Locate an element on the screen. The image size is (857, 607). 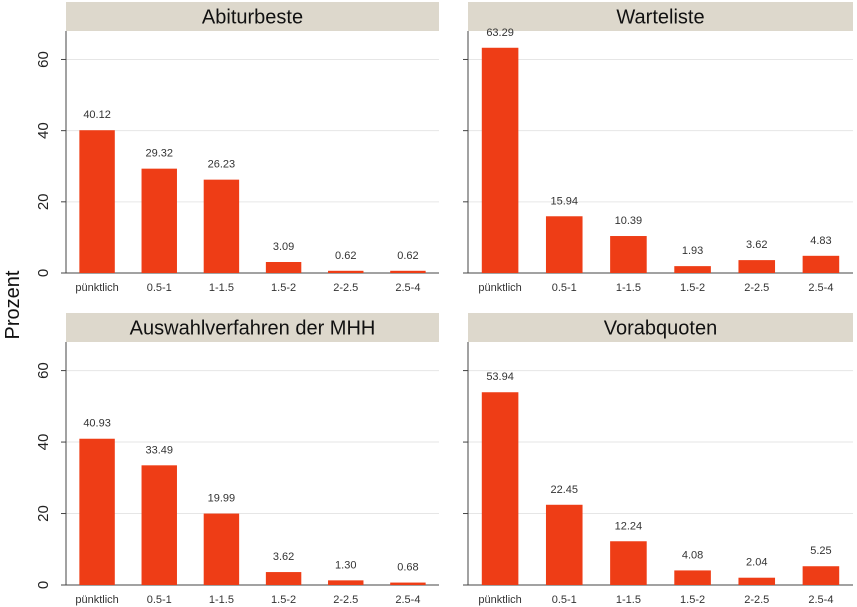
panel-1-title: Warteliste is located at coordinates (660, 18).